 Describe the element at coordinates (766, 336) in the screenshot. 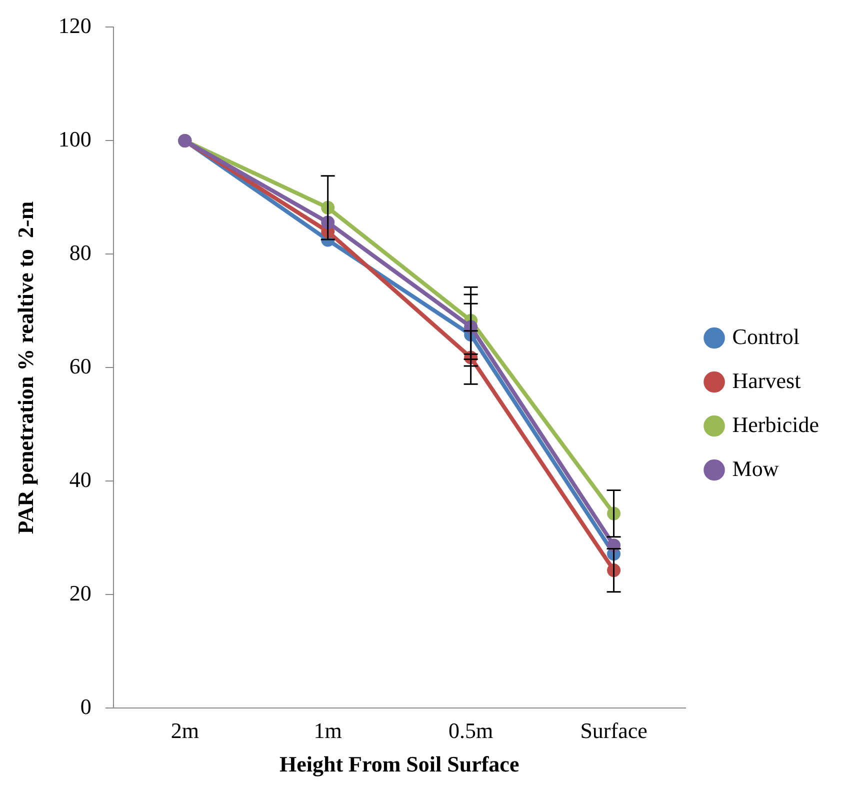

I see `legend-label: Control` at that location.